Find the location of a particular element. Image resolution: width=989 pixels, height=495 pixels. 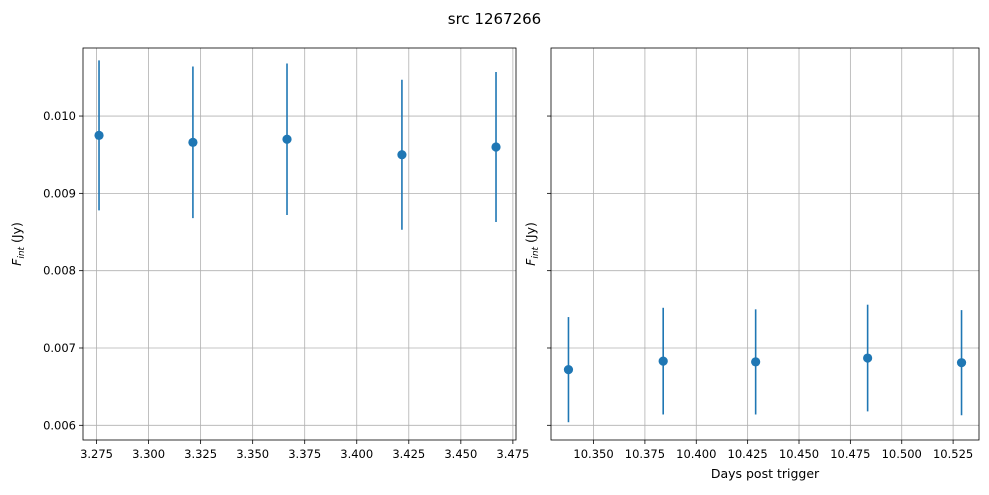

left-x-tick-label: 3.275 is located at coordinates (96, 454).